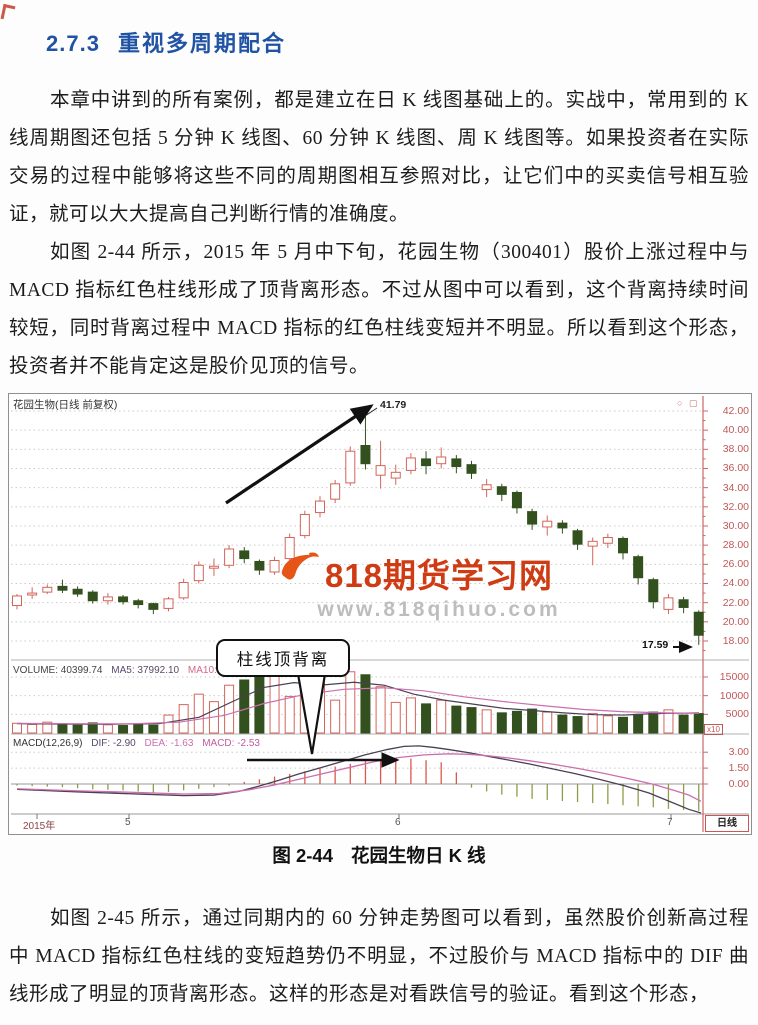 The height and width of the screenshot is (1025, 758). What do you see at coordinates (727, 823) in the screenshot?
I see `period-label: 日线` at bounding box center [727, 823].